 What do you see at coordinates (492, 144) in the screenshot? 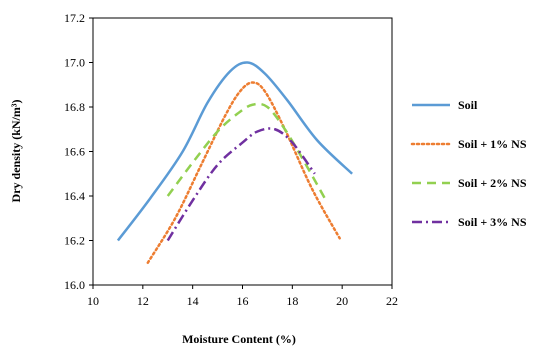
I see `legend-label: Soil + 1% NS` at bounding box center [492, 144].